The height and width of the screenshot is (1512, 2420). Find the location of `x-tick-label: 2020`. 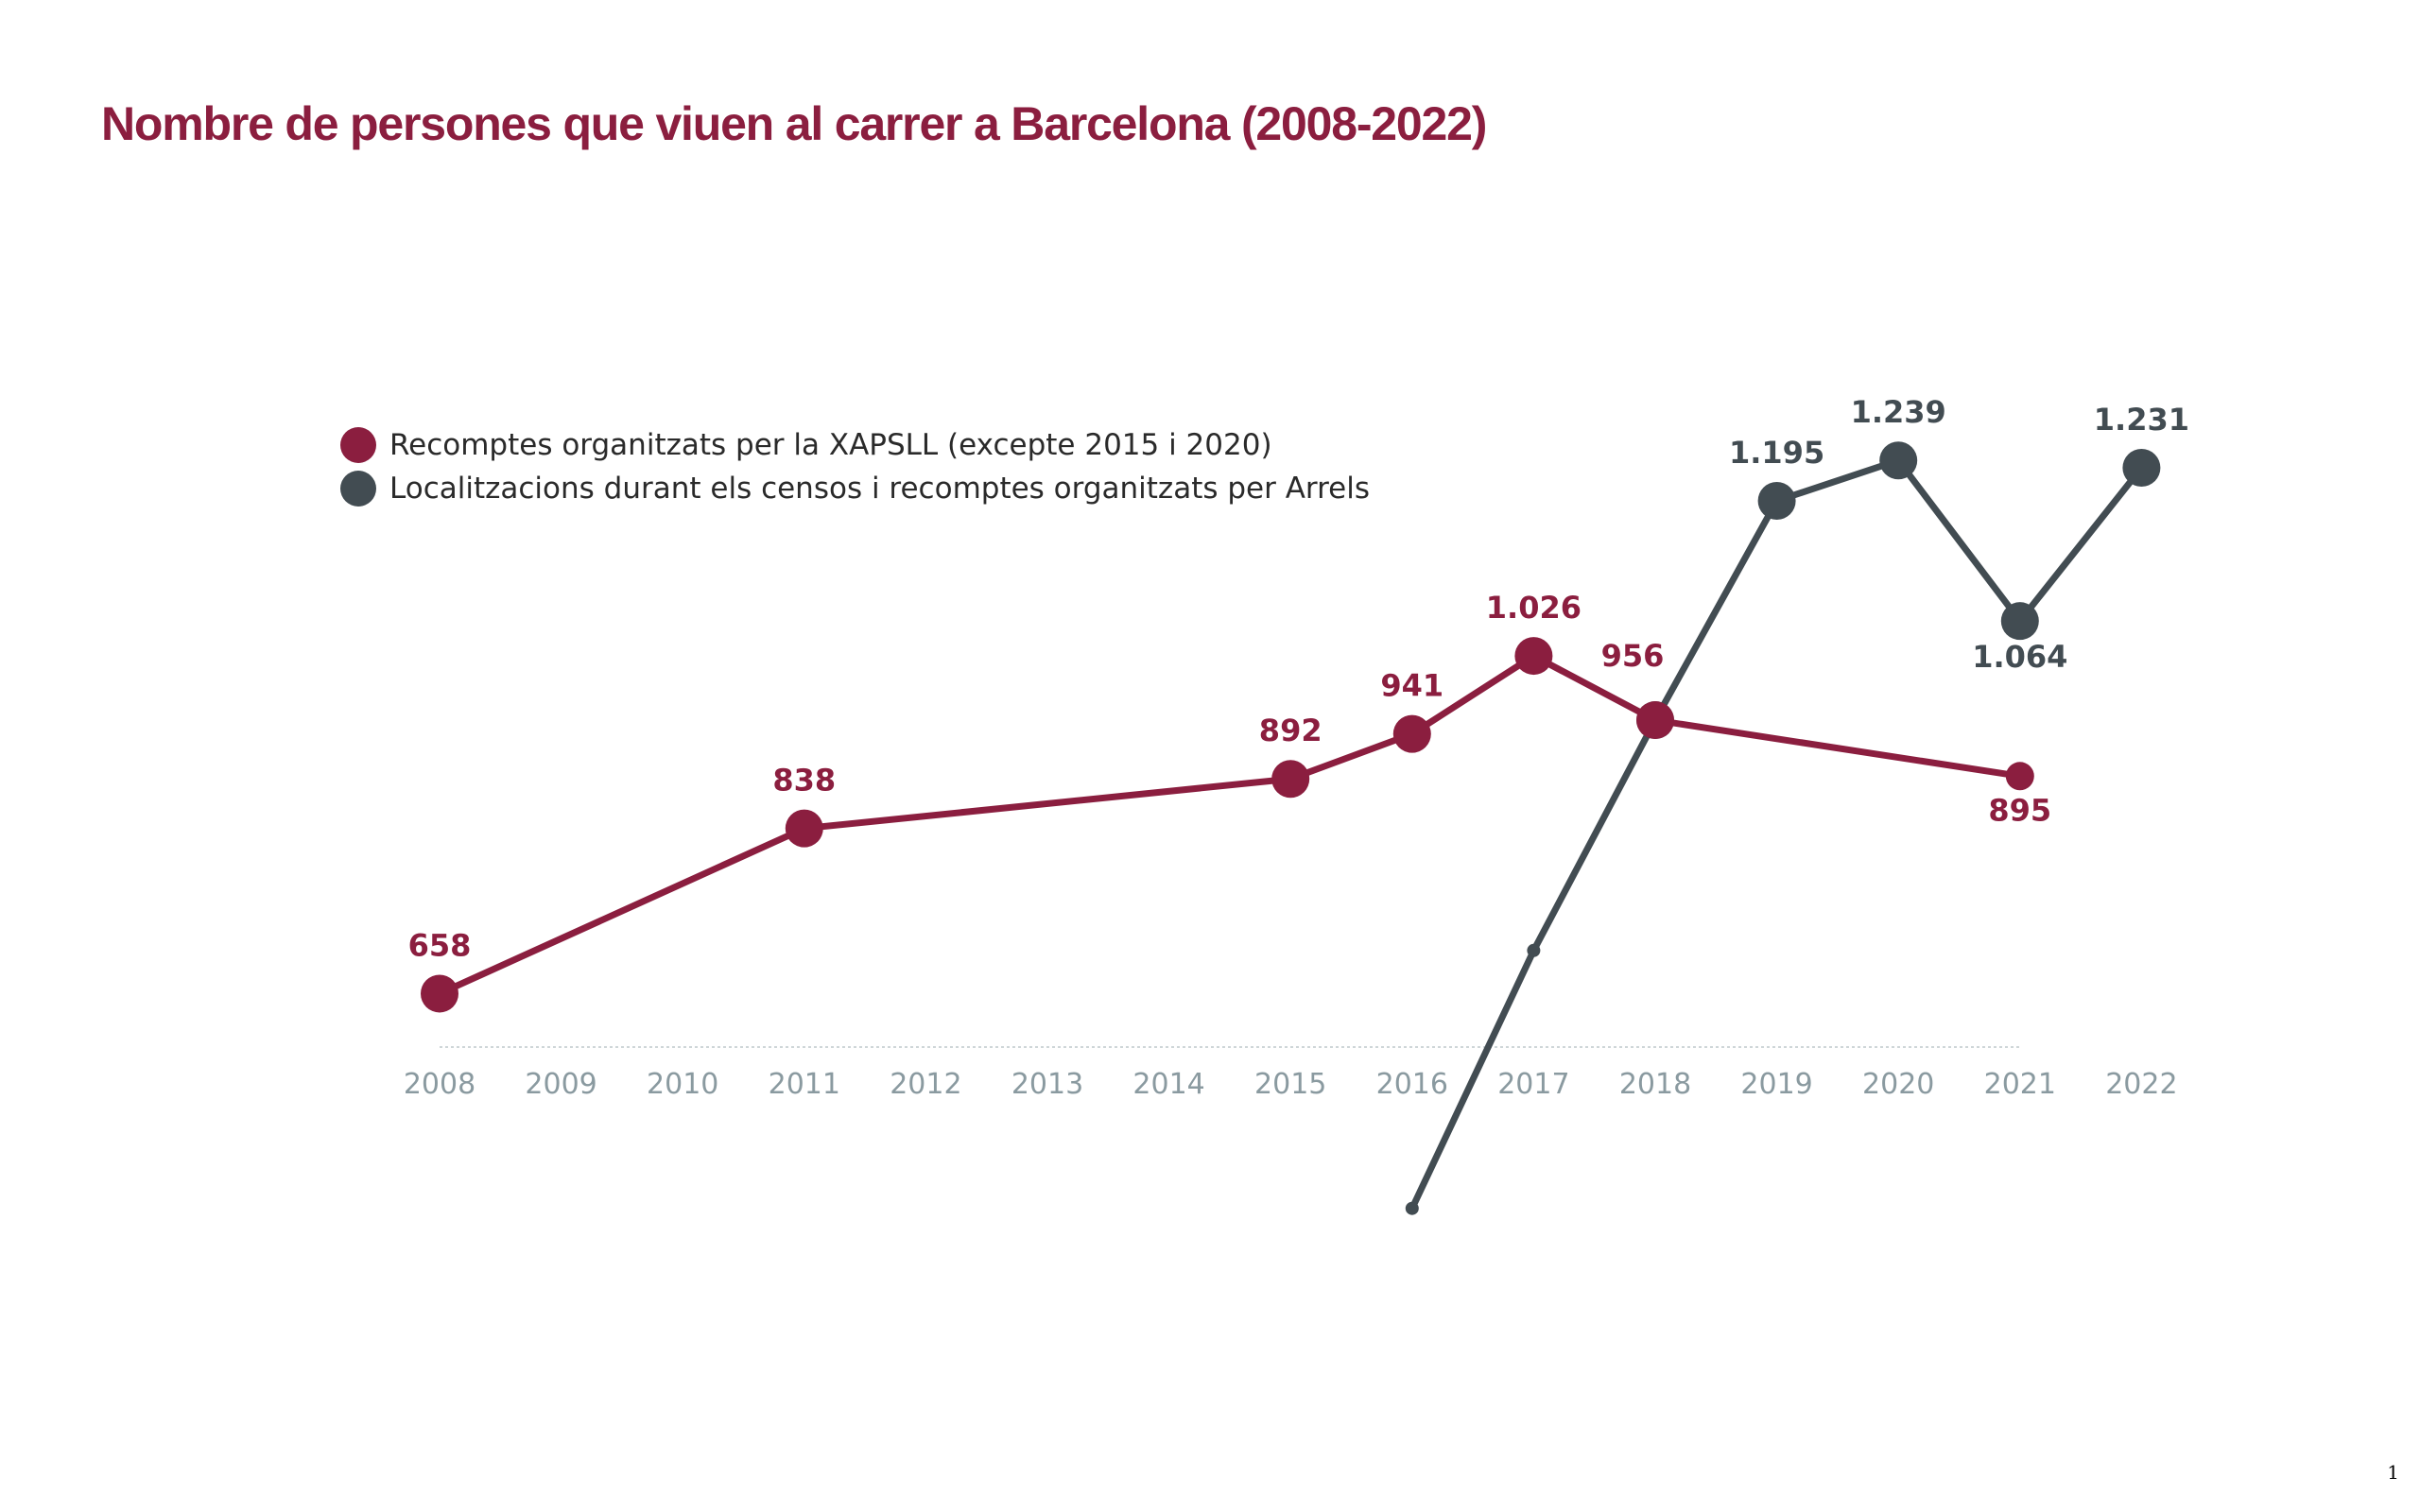

x-tick-label: 2020 is located at coordinates (1898, 1084).